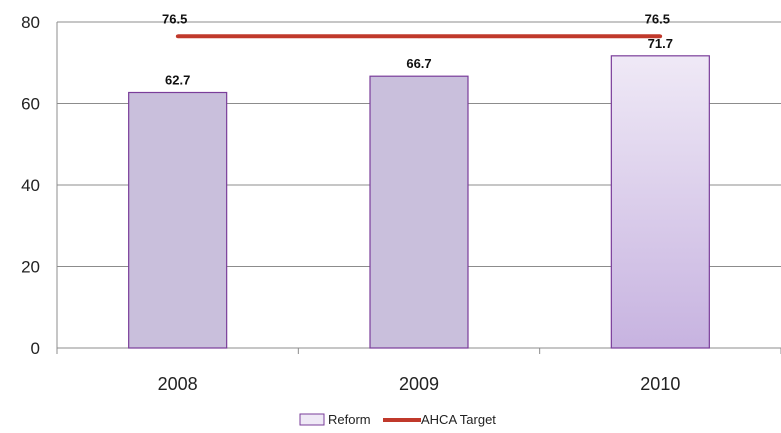  What do you see at coordinates (35, 348) in the screenshot?
I see `y-tick-label: 0` at bounding box center [35, 348].